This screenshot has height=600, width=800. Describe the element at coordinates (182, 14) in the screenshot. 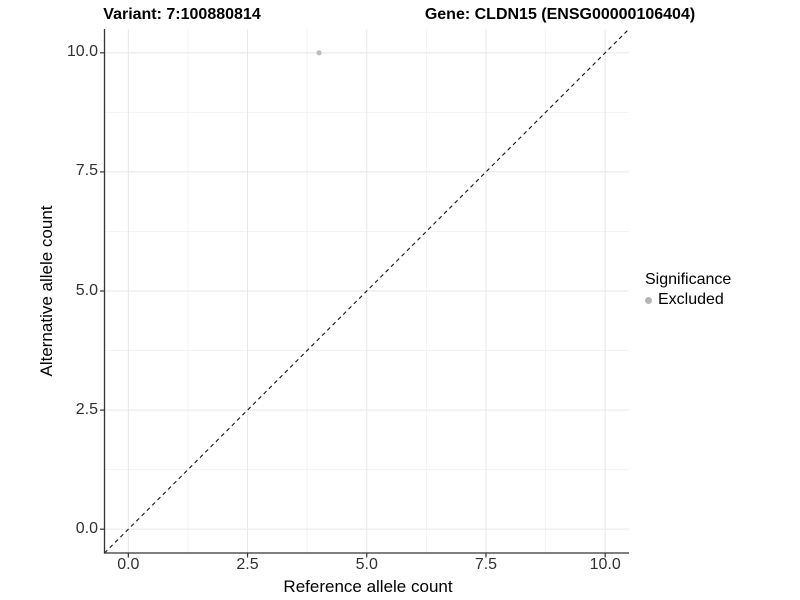

I see `plot-title-variant: Variant: 7:100880814` at that location.